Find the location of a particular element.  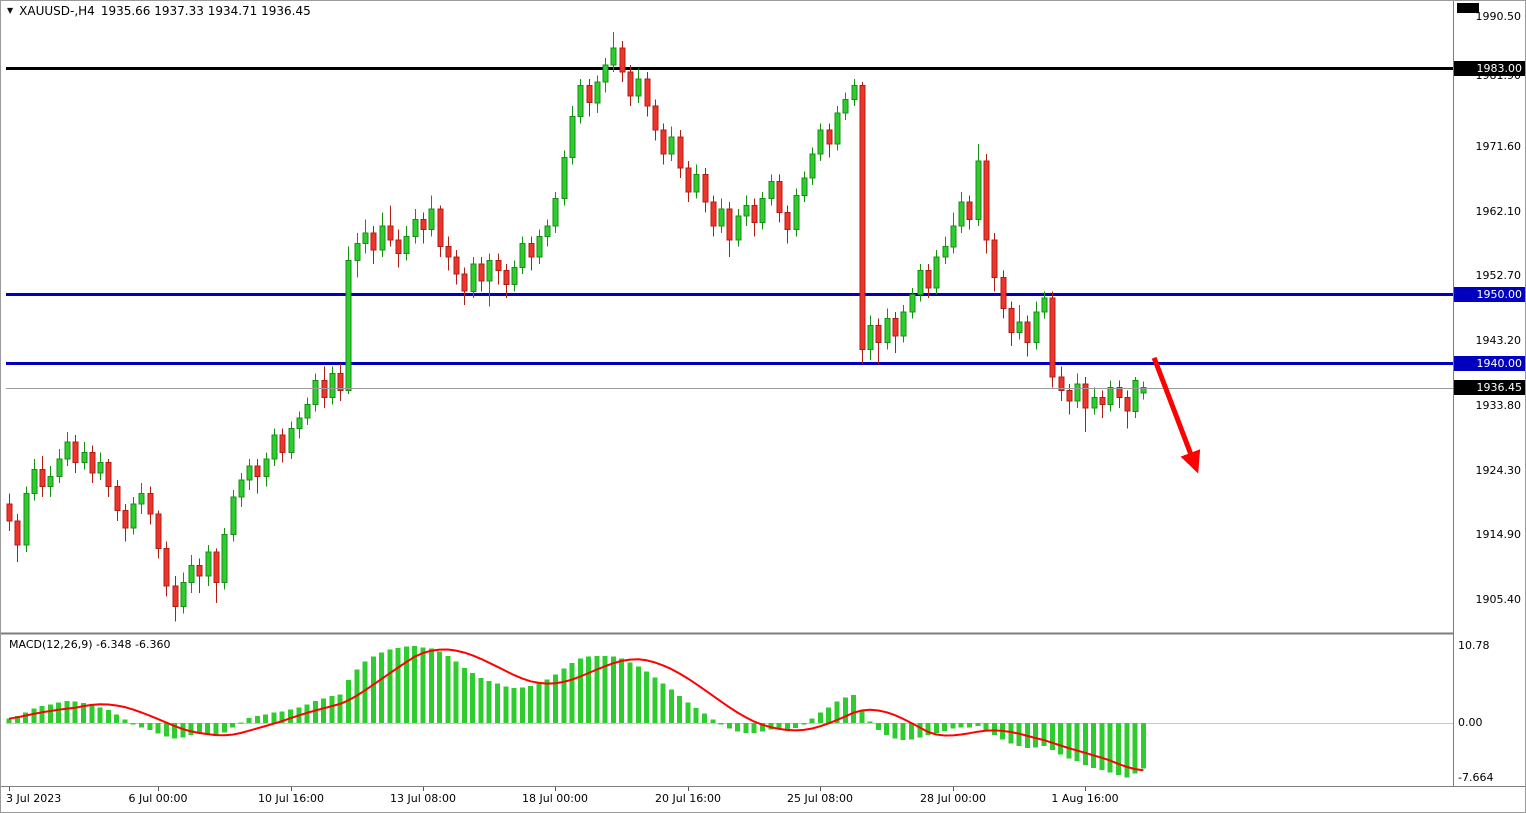

time-tick-label: 1 Aug 16:00 is located at coordinates (1085, 798).